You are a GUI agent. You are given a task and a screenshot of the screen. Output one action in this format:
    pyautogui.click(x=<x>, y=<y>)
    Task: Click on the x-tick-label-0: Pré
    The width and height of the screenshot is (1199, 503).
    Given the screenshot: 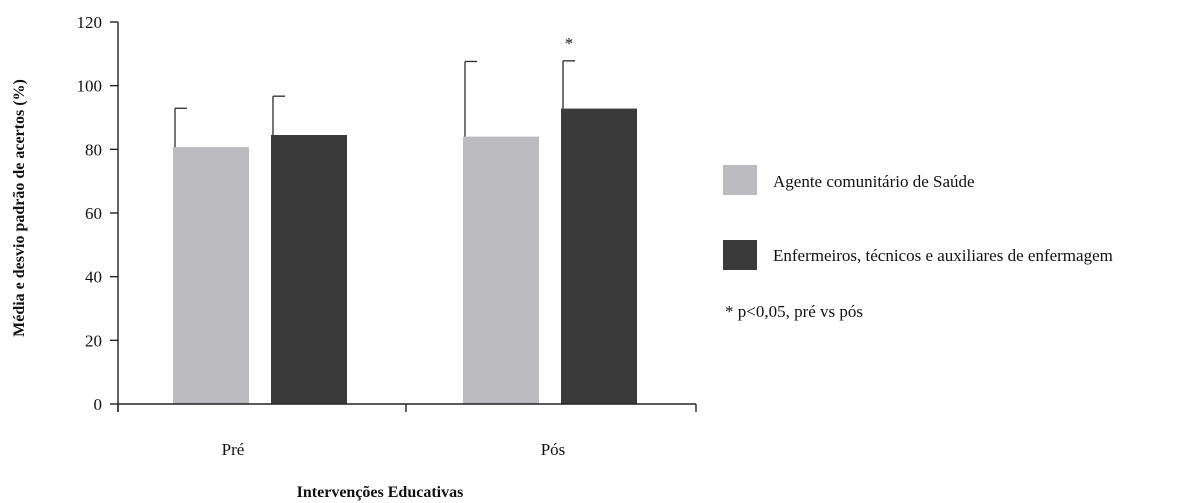 What is the action you would take?
    pyautogui.click(x=233, y=449)
    